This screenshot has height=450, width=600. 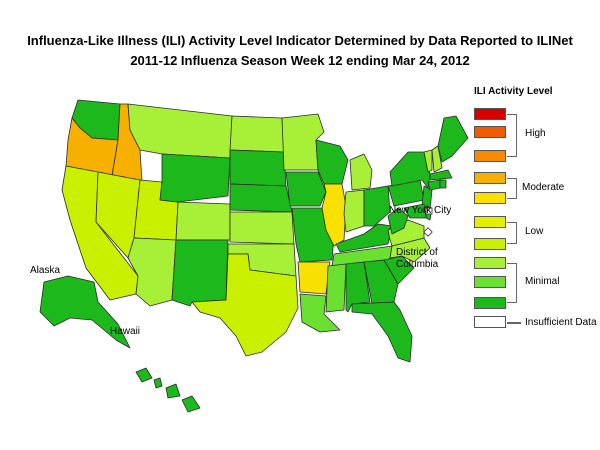 I want to click on state-connecticut, so click(x=434, y=185).